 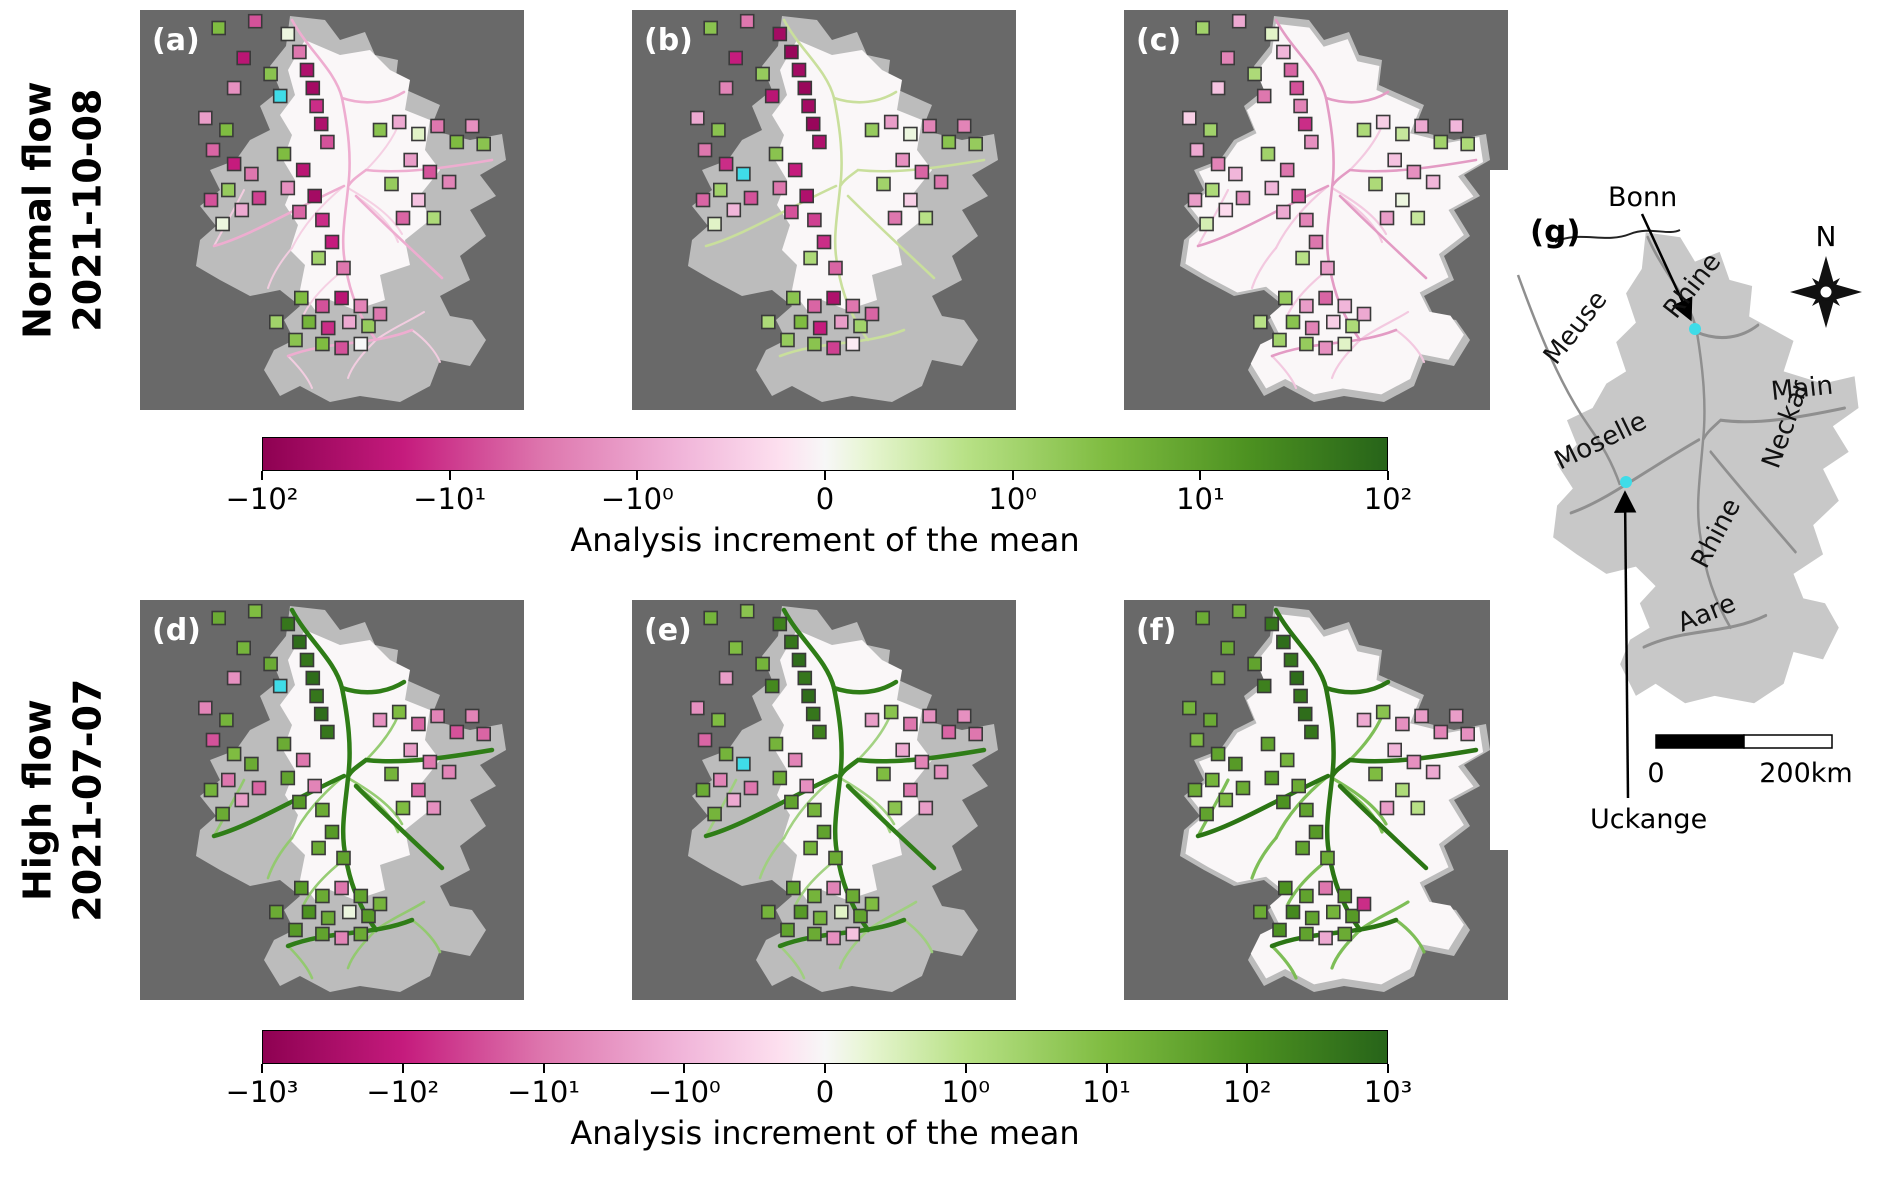 I want to click on row-title: High flow, so click(x=37, y=800).